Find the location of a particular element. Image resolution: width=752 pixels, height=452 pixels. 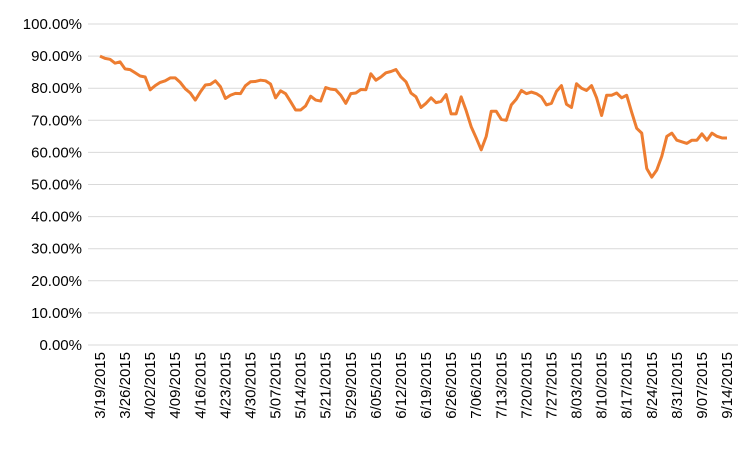

x-tick-label: 6/19/2015 is located at coordinates (426, 385).